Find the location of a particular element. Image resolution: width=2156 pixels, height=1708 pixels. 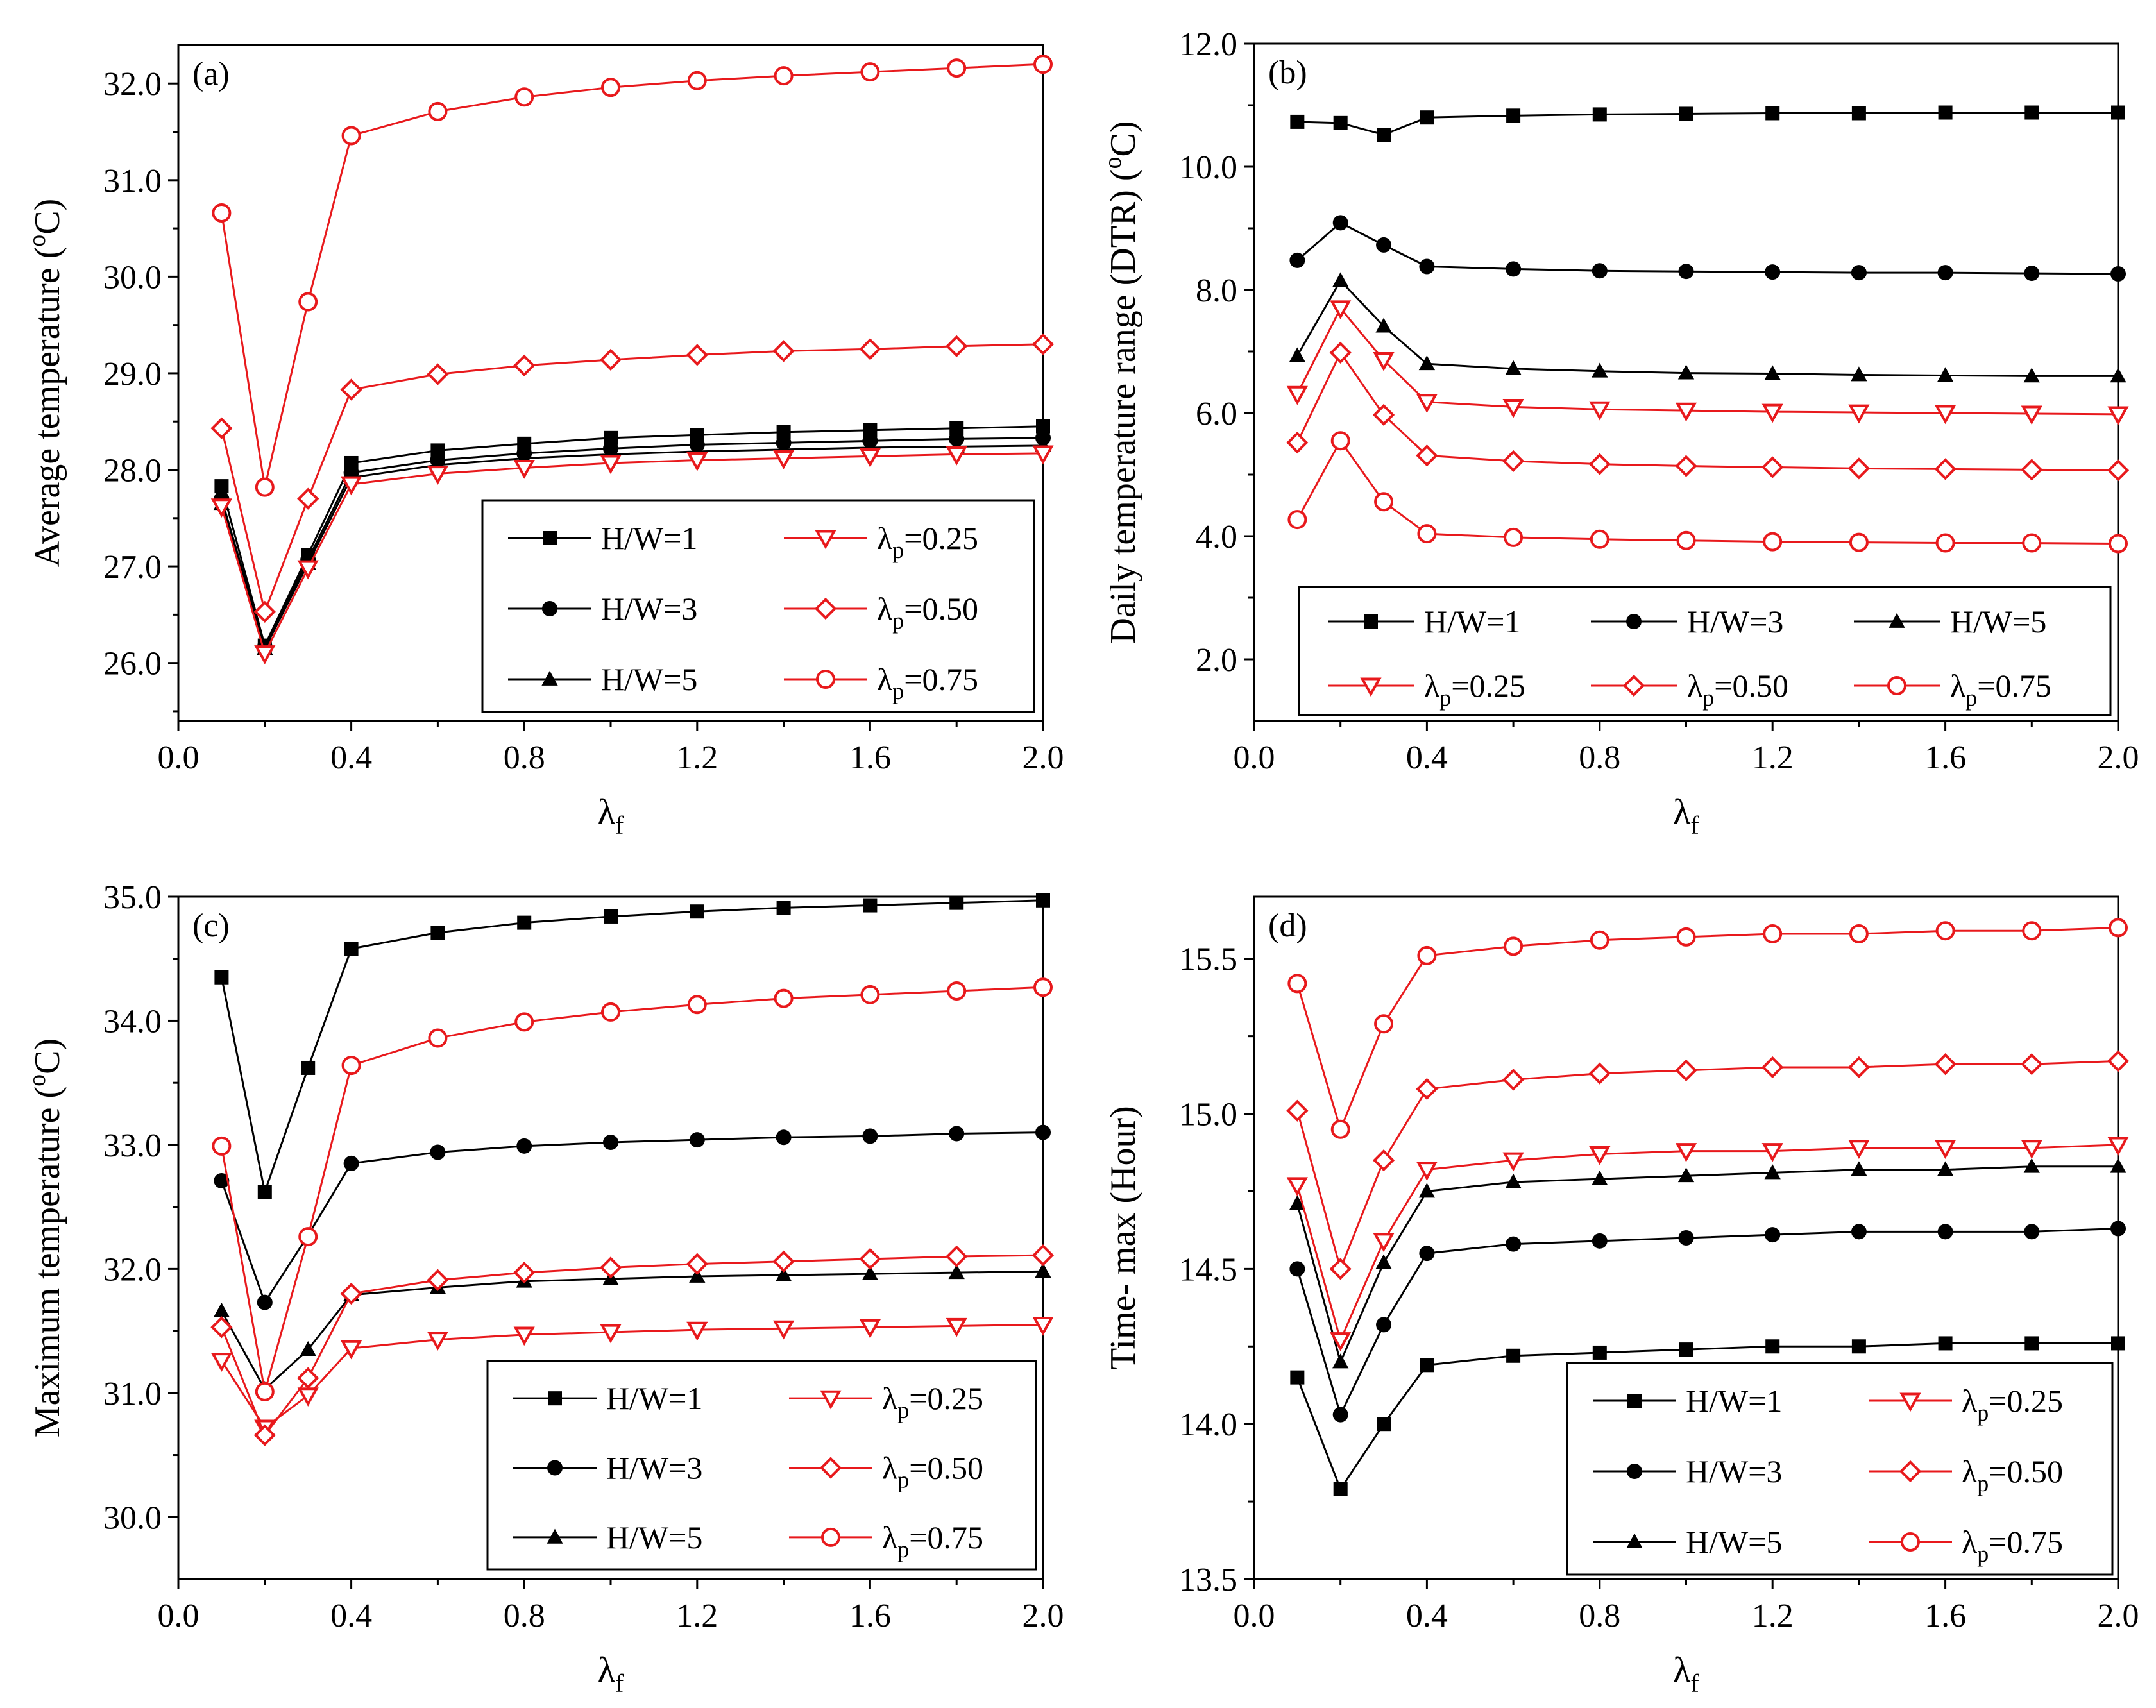

legend-item: λp=0.25 is located at coordinates (886, 1401).